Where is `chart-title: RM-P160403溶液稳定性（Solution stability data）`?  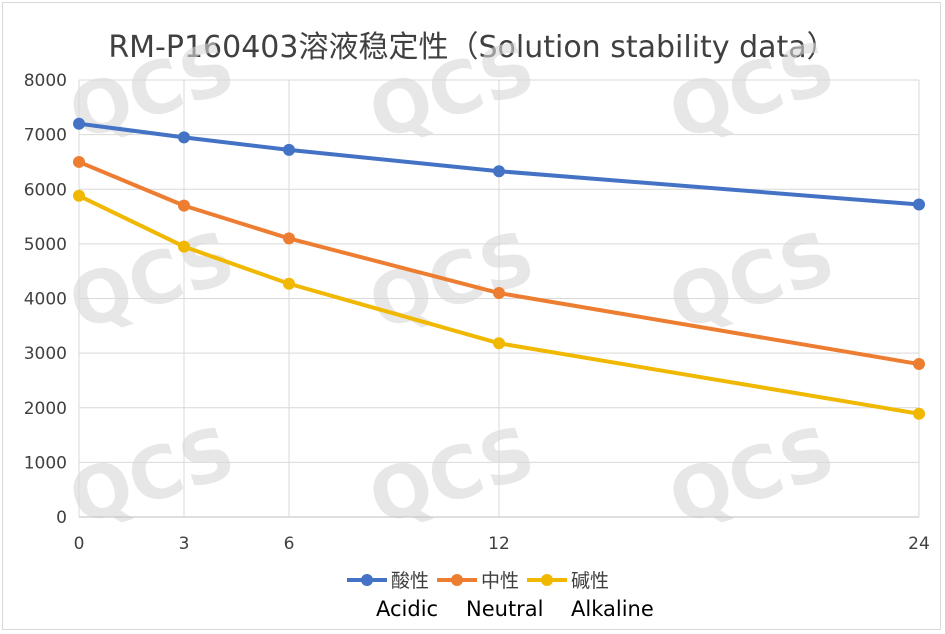
chart-title: RM-P160403溶液稳定性（Solution stability data） is located at coordinates (472, 47).